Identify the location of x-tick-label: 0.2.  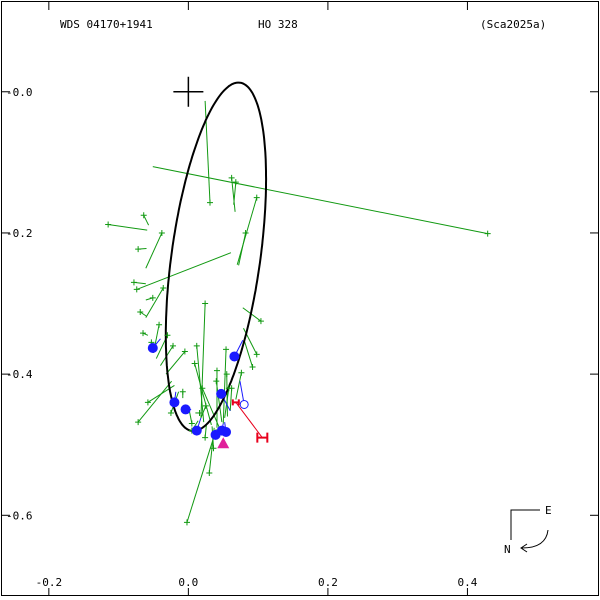
(328, 582).